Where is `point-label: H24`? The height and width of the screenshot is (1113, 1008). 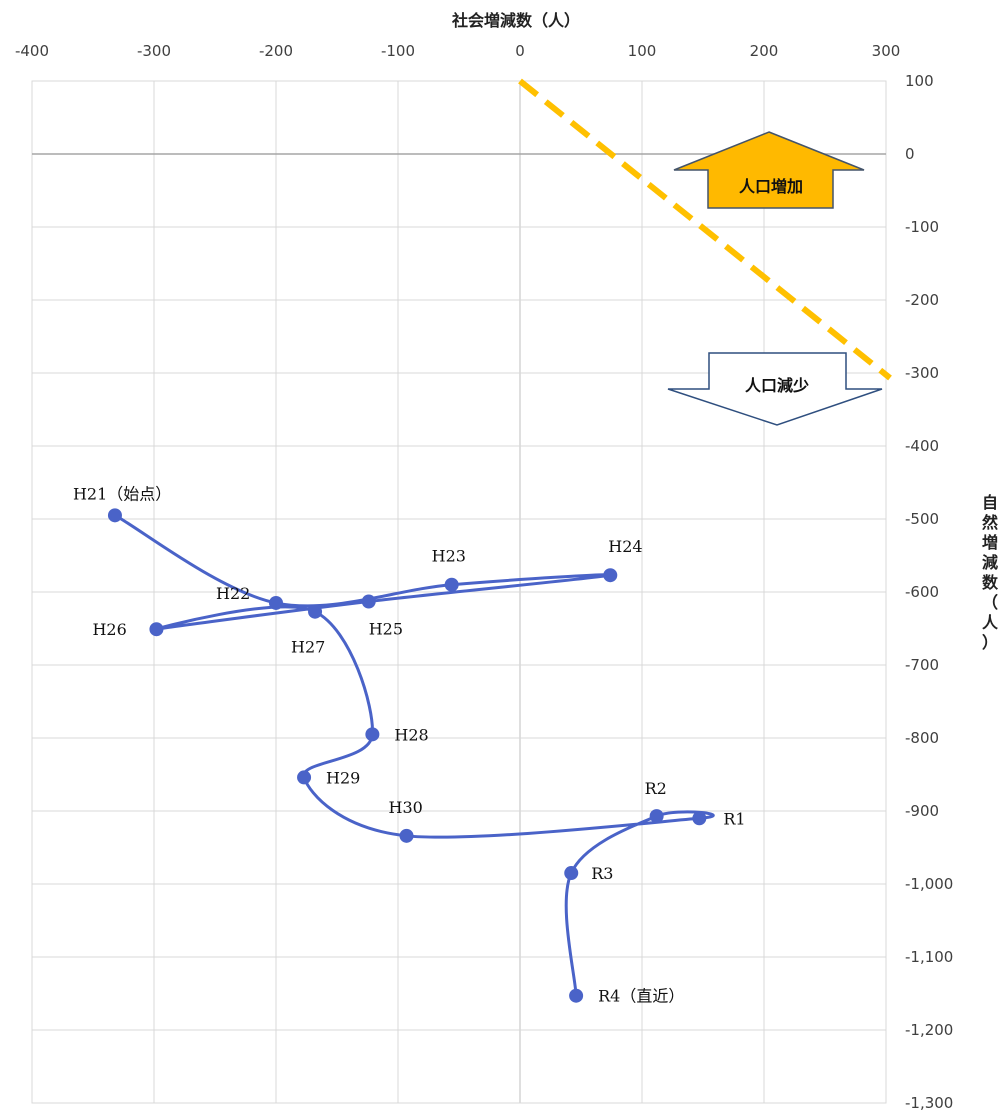
point-label: H24 is located at coordinates (625, 546).